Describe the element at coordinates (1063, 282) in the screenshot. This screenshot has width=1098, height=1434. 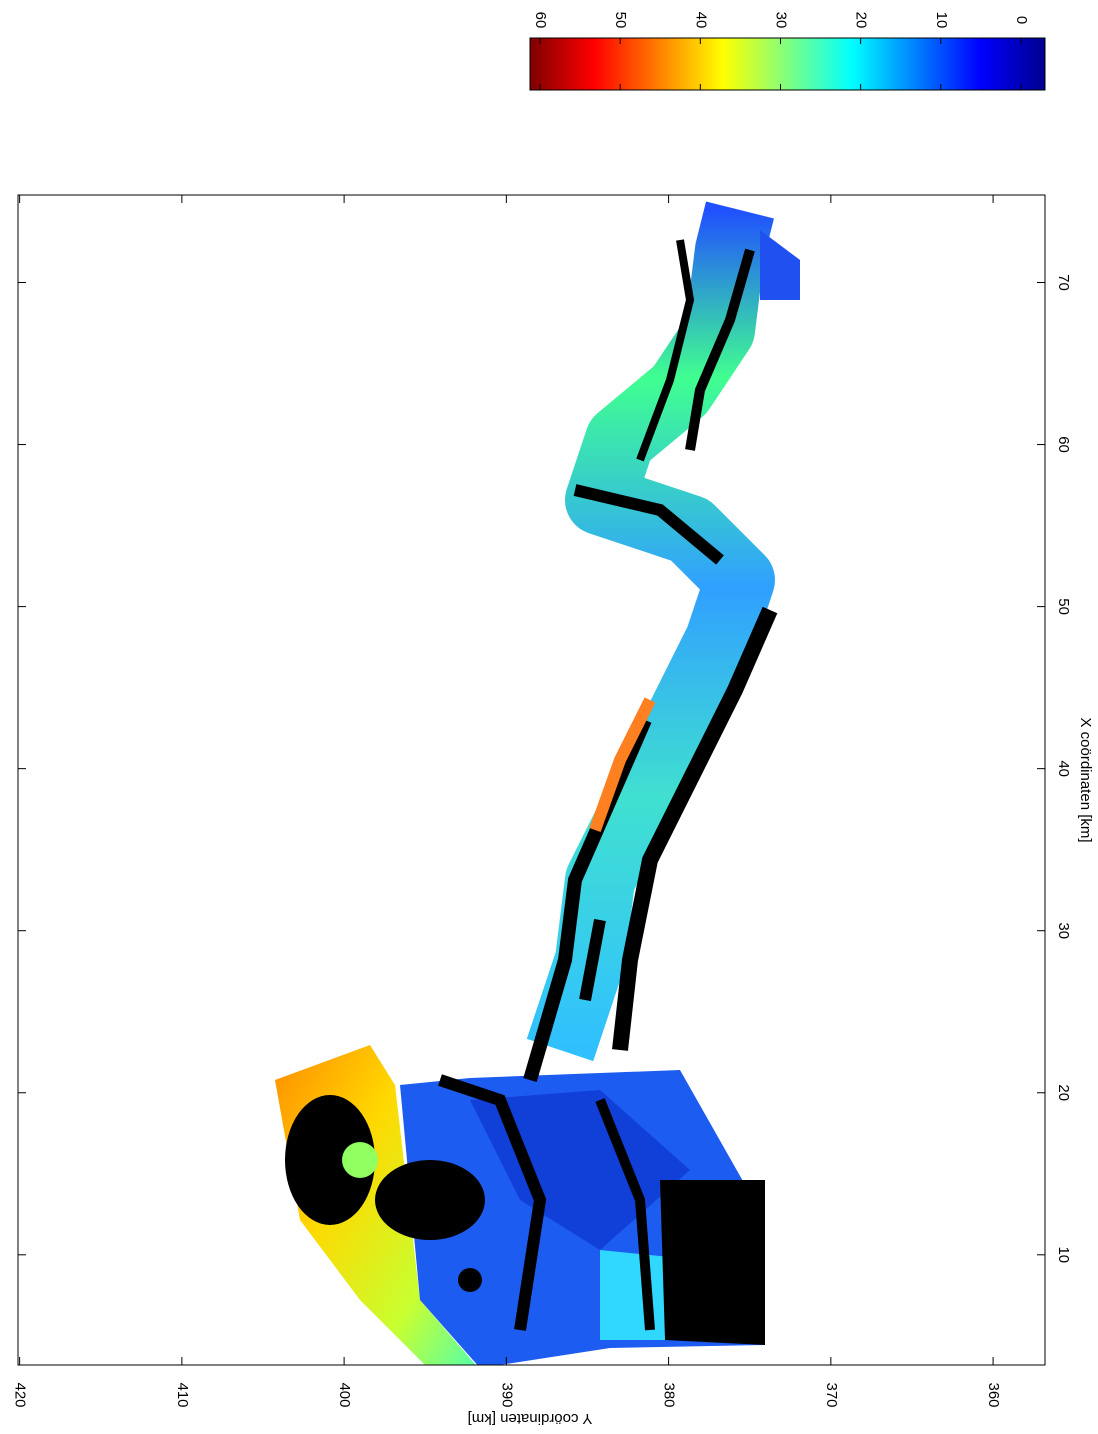
I see `x-tick-label: 70` at that location.